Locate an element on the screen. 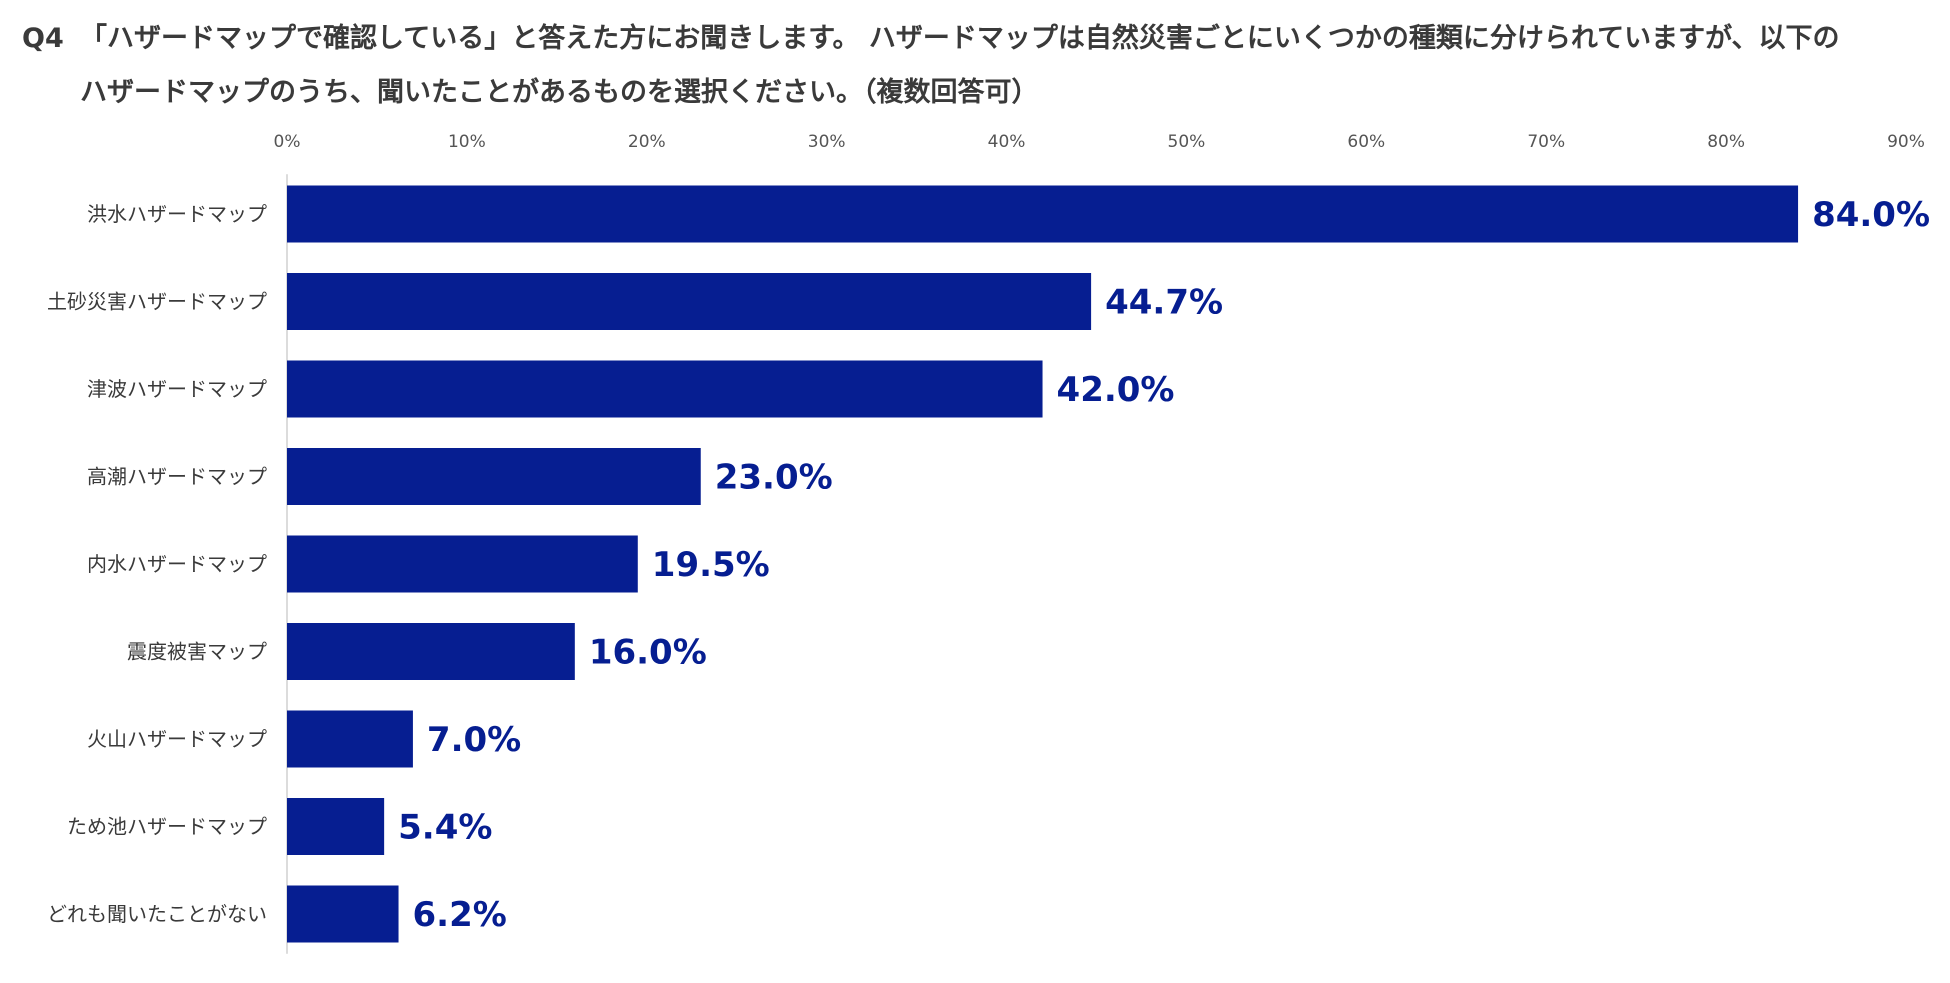 The image size is (1950, 983). value-label: 16.0% is located at coordinates (648, 653).